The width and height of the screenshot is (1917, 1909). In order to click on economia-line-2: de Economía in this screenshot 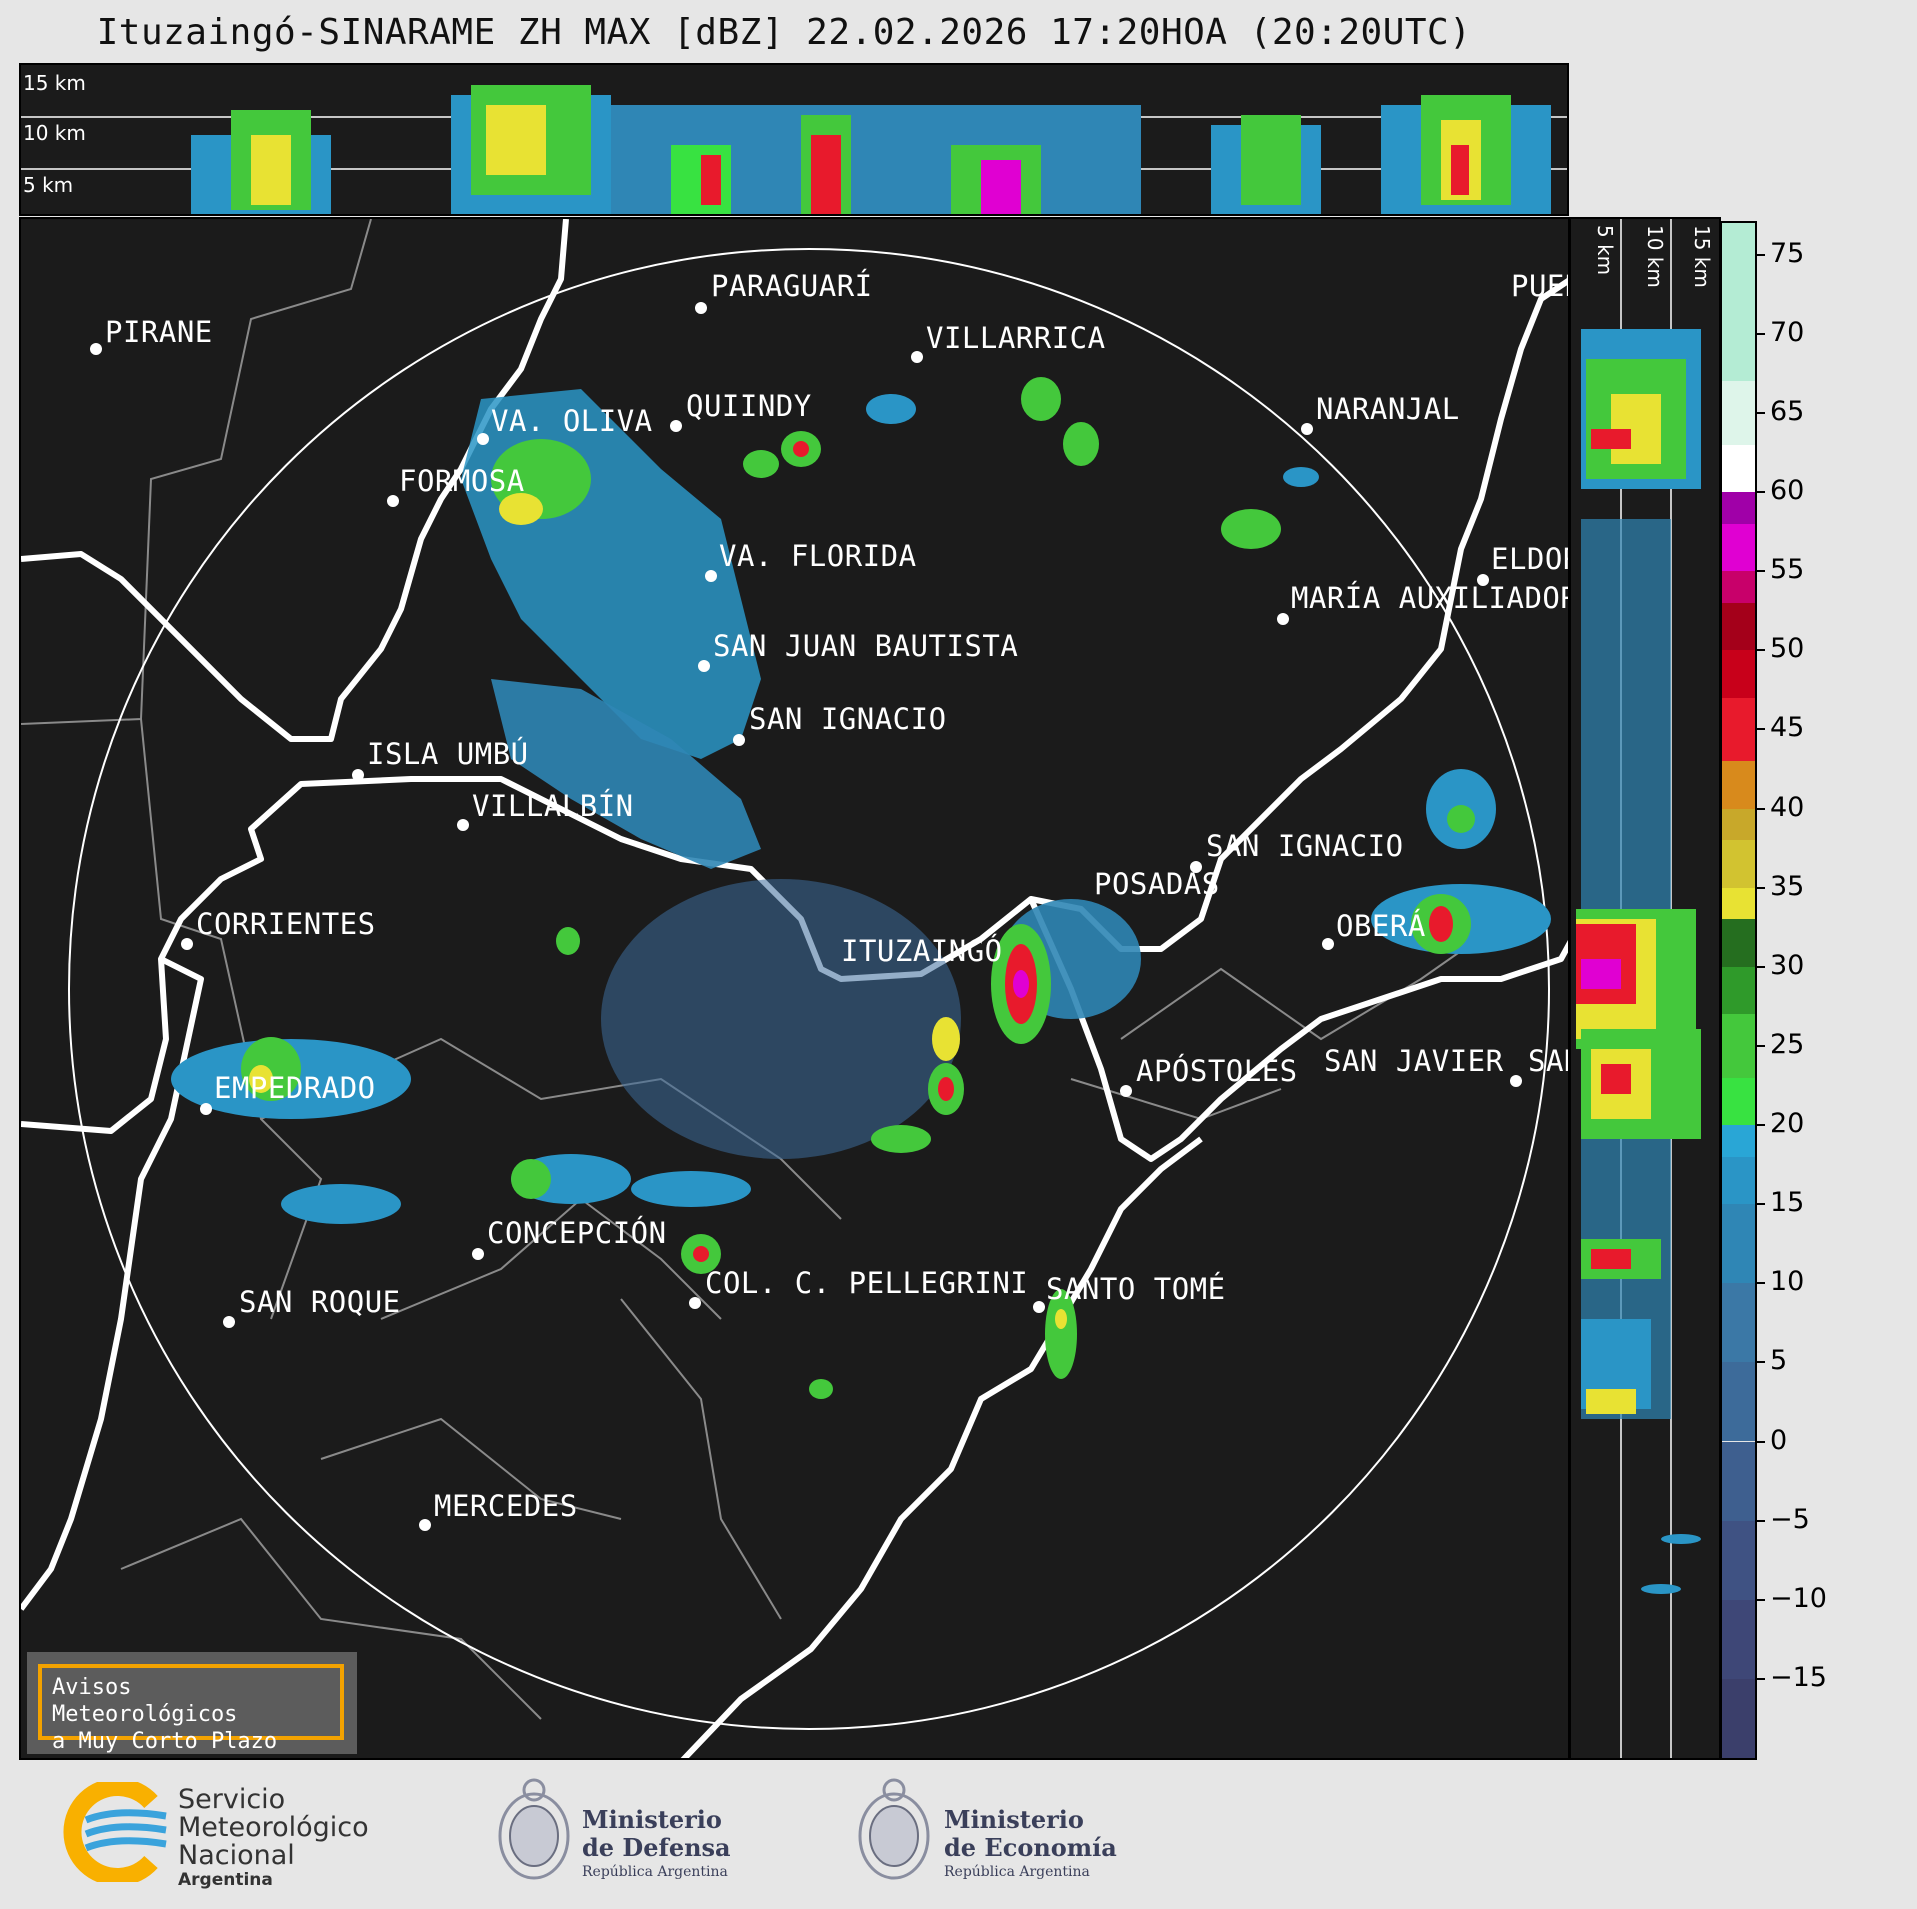, I will do `click(1030, 1847)`.